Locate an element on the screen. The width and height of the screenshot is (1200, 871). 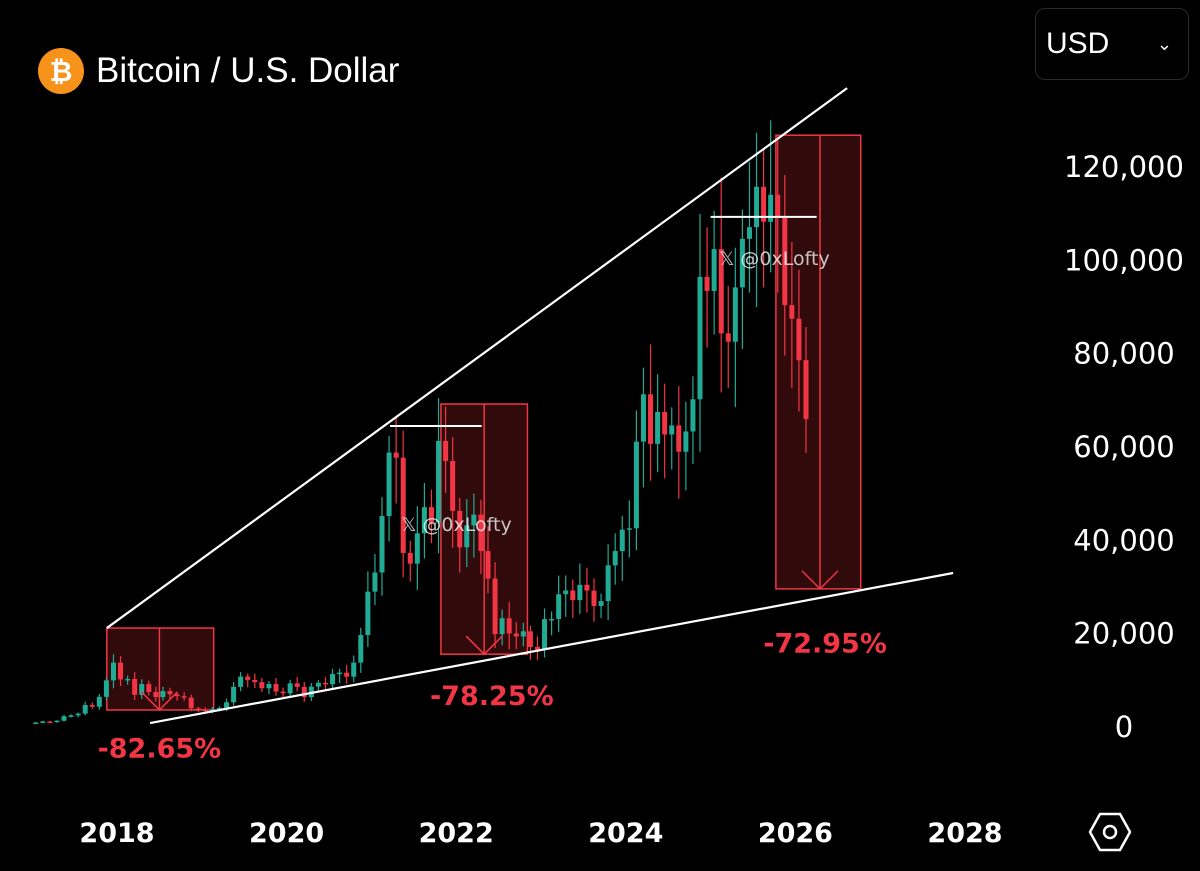
hexagon-outline is located at coordinates (1110, 832).